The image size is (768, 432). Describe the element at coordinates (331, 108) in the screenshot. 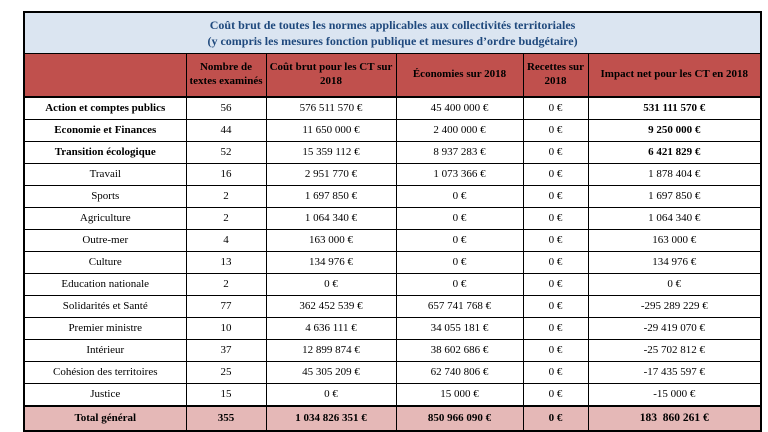

I see `gross-cost-cell: 576 511 570 €` at that location.